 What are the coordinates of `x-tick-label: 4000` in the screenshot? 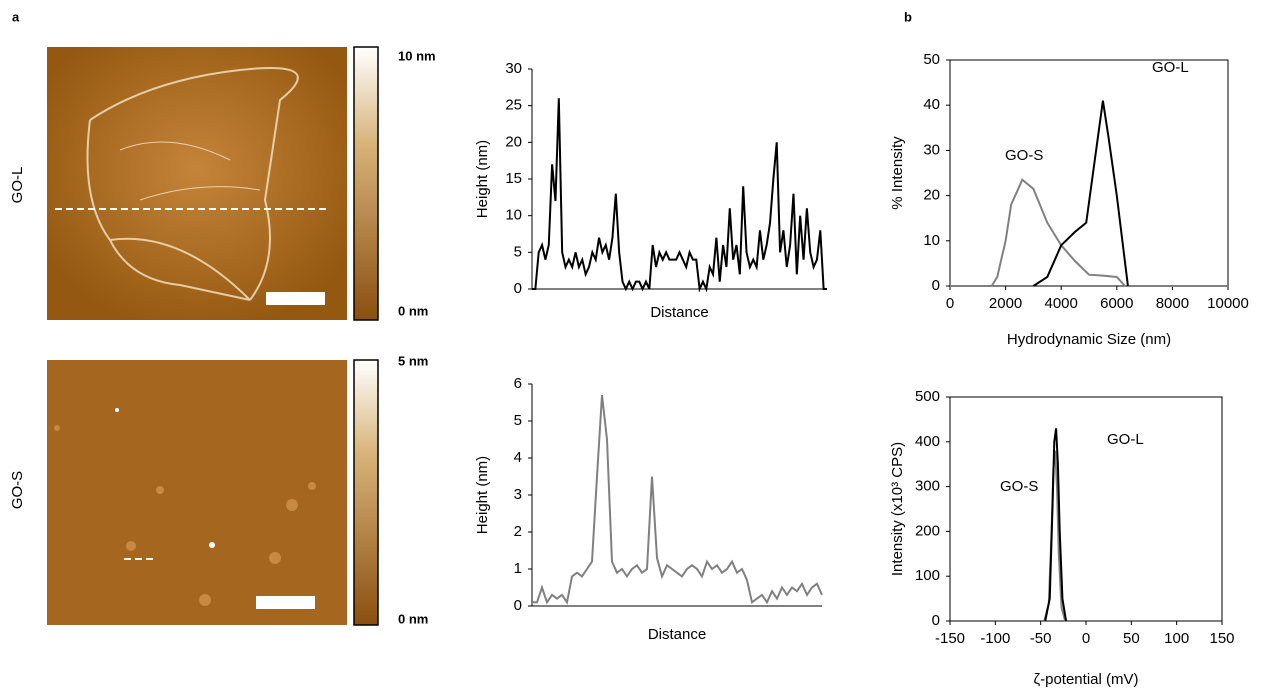 It's located at (1061, 303).